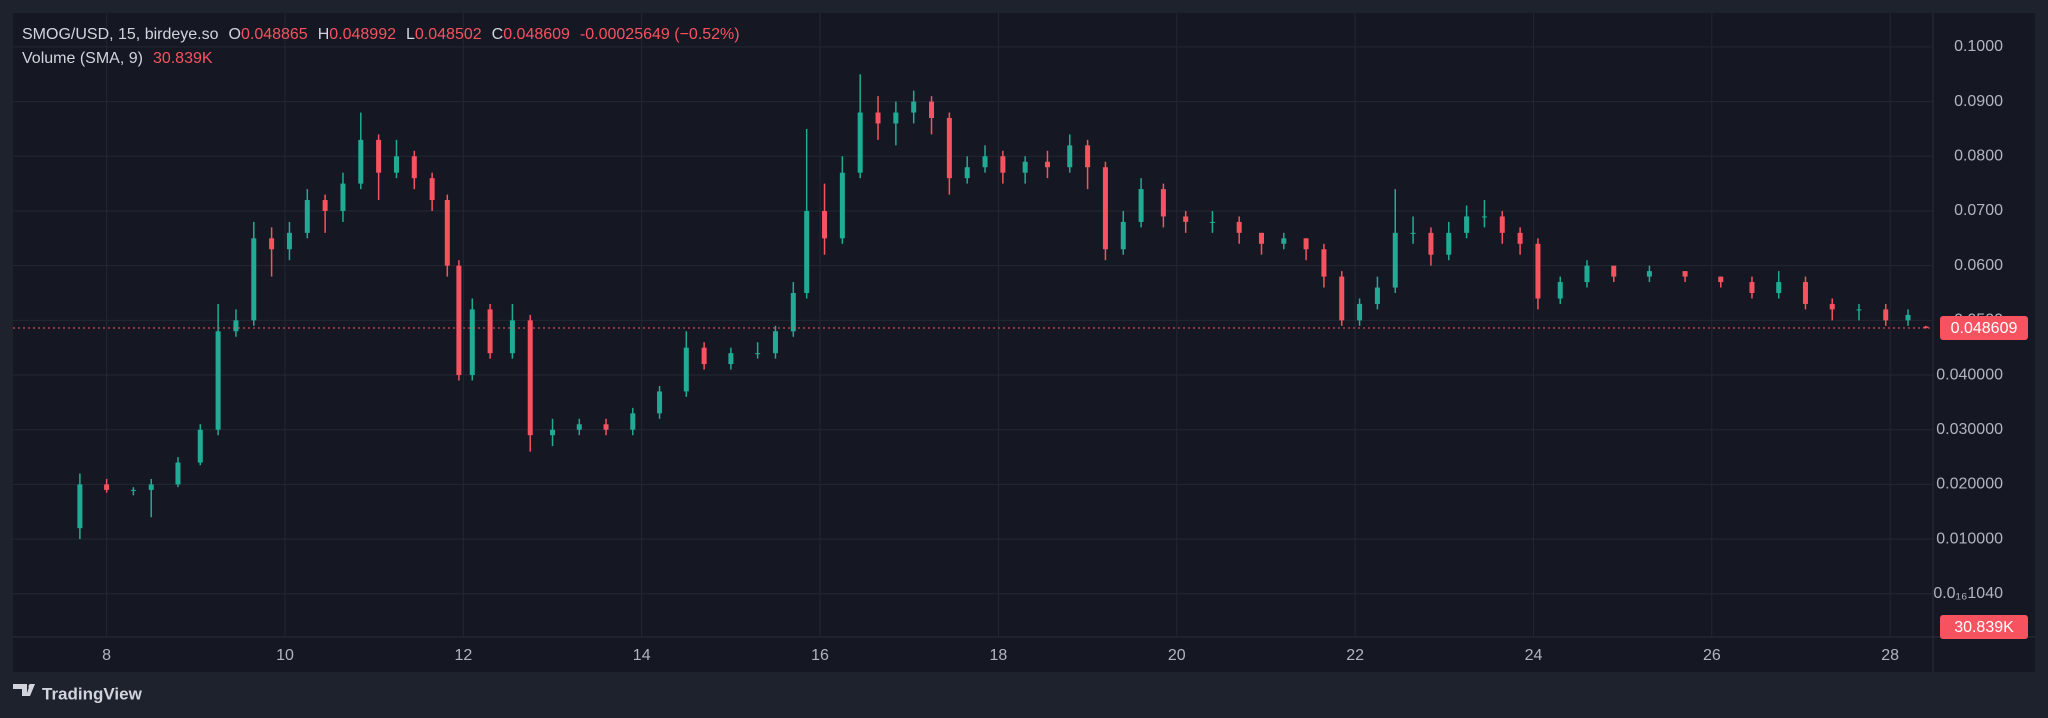  I want to click on x-tick-label: 14, so click(642, 655).